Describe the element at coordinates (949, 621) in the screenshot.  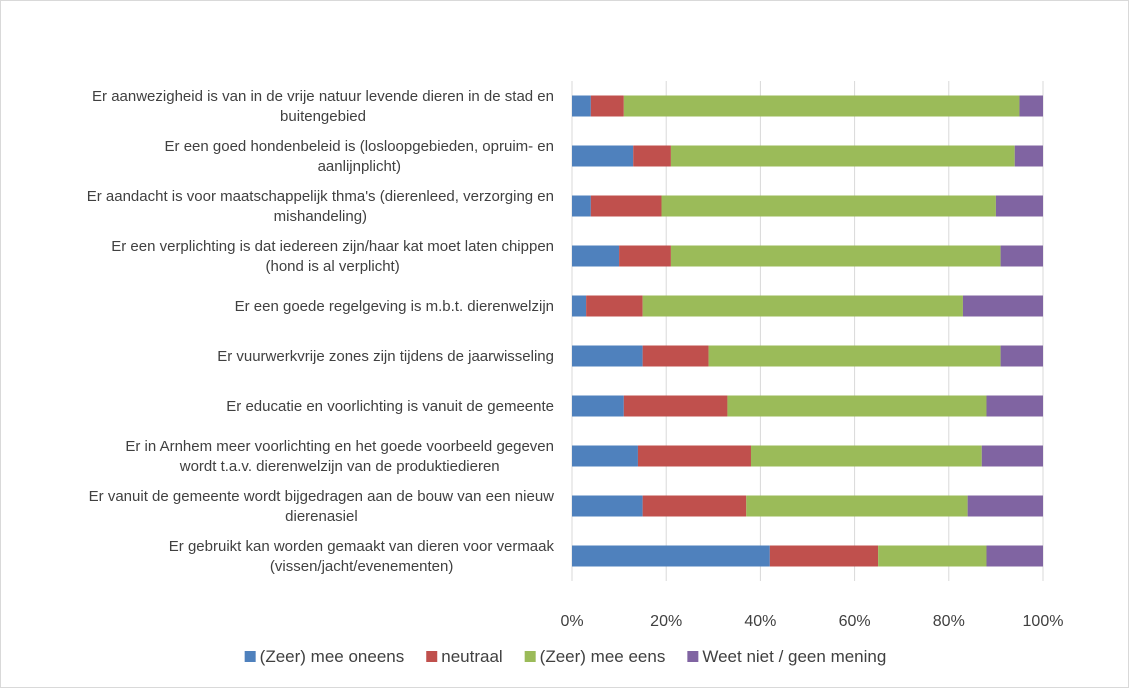
I see `x-tick-label: 80%` at that location.